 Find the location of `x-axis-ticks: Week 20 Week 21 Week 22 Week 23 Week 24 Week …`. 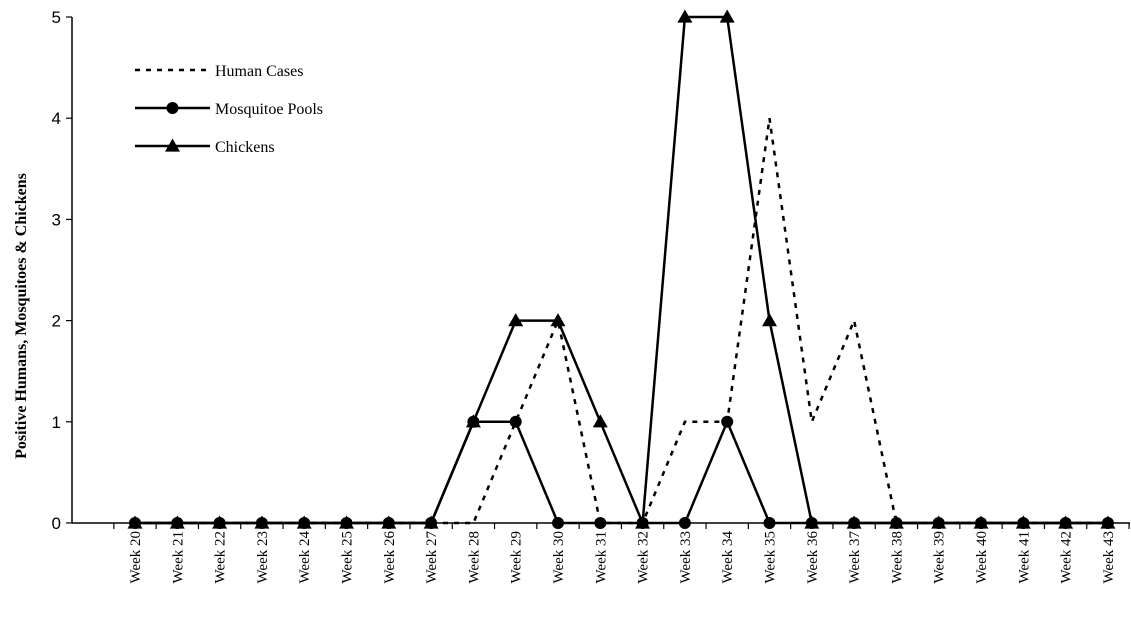

x-axis-ticks: Week 20 Week 21 Week 22 Week 23 Week 24 Week … is located at coordinates (621, 553).